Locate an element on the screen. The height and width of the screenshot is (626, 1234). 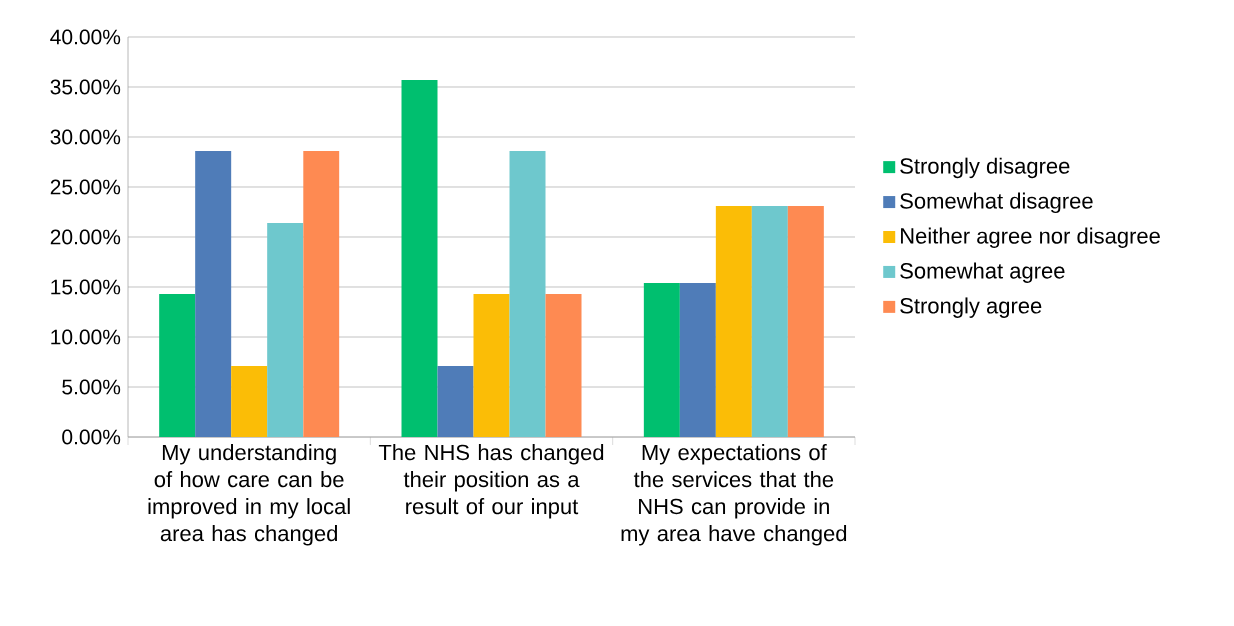
y-tick-label: 20.00% is located at coordinates (85, 237).